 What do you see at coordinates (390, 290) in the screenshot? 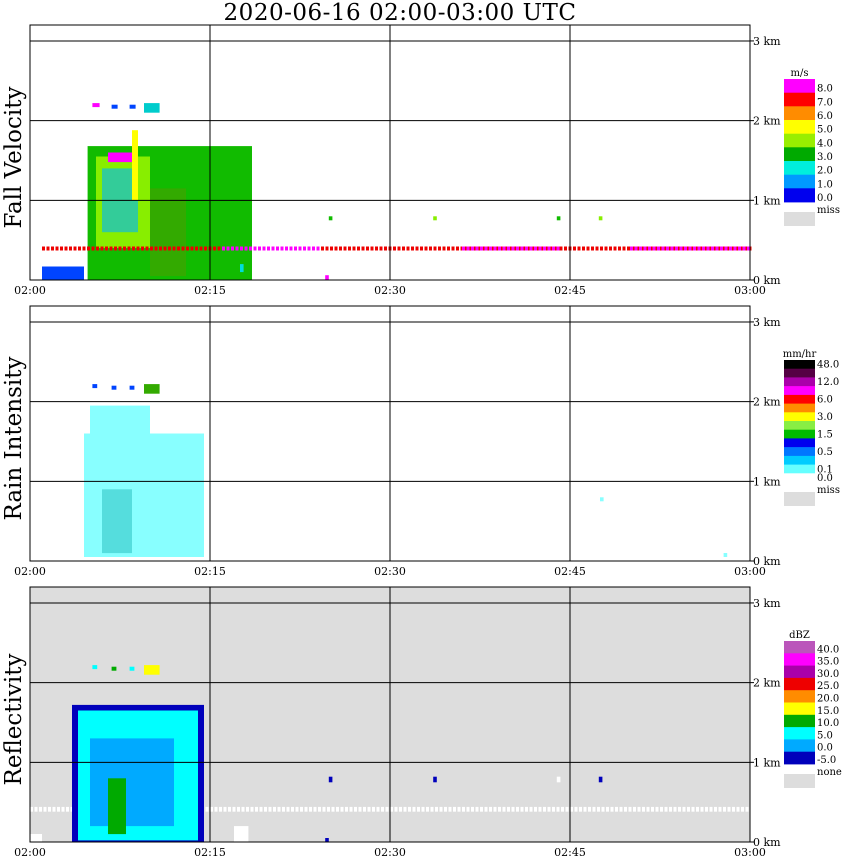
I see `fall-velocity-x-tick-label: 02:30` at bounding box center [390, 290].